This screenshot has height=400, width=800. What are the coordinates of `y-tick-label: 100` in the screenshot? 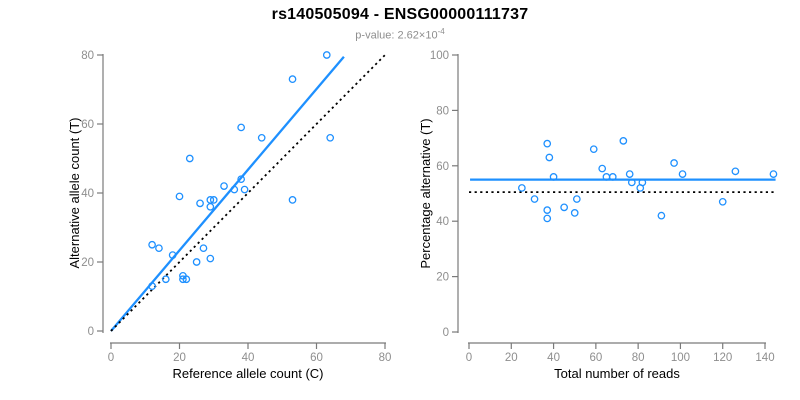 It's located at (439, 56).